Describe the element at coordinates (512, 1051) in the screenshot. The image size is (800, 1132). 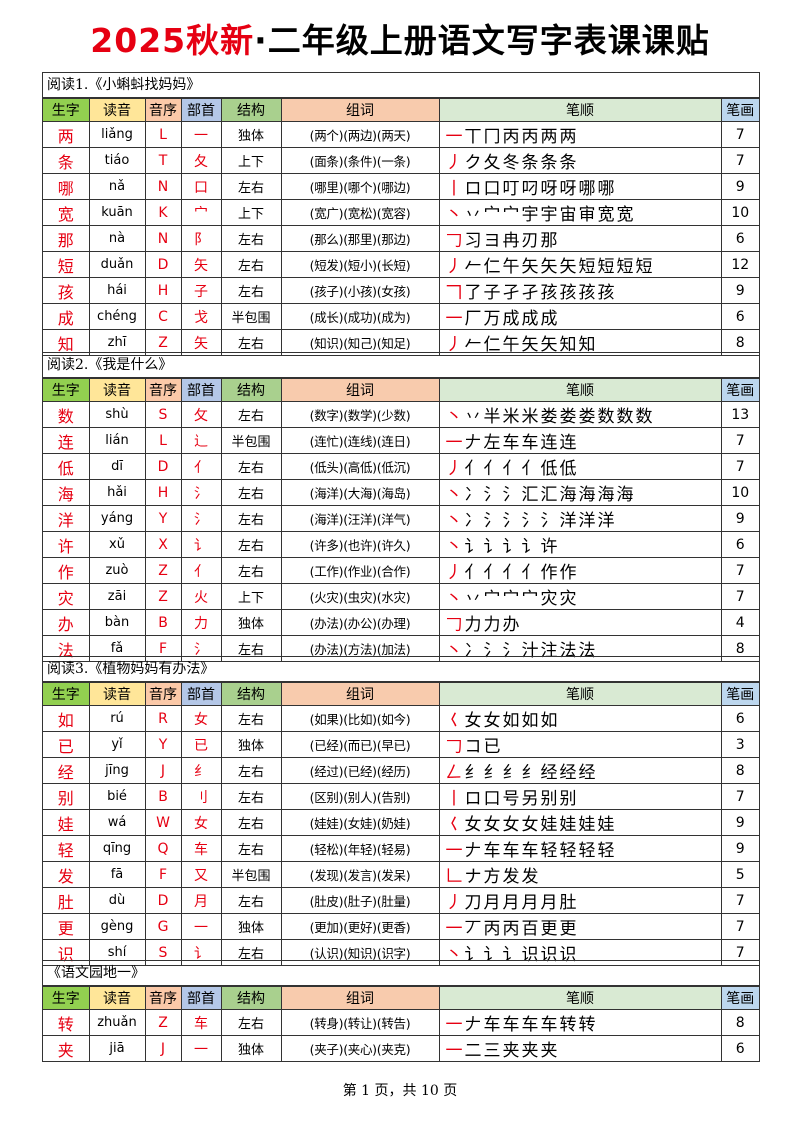
I see `stroke-sequence: 二三夹夹夹` at that location.